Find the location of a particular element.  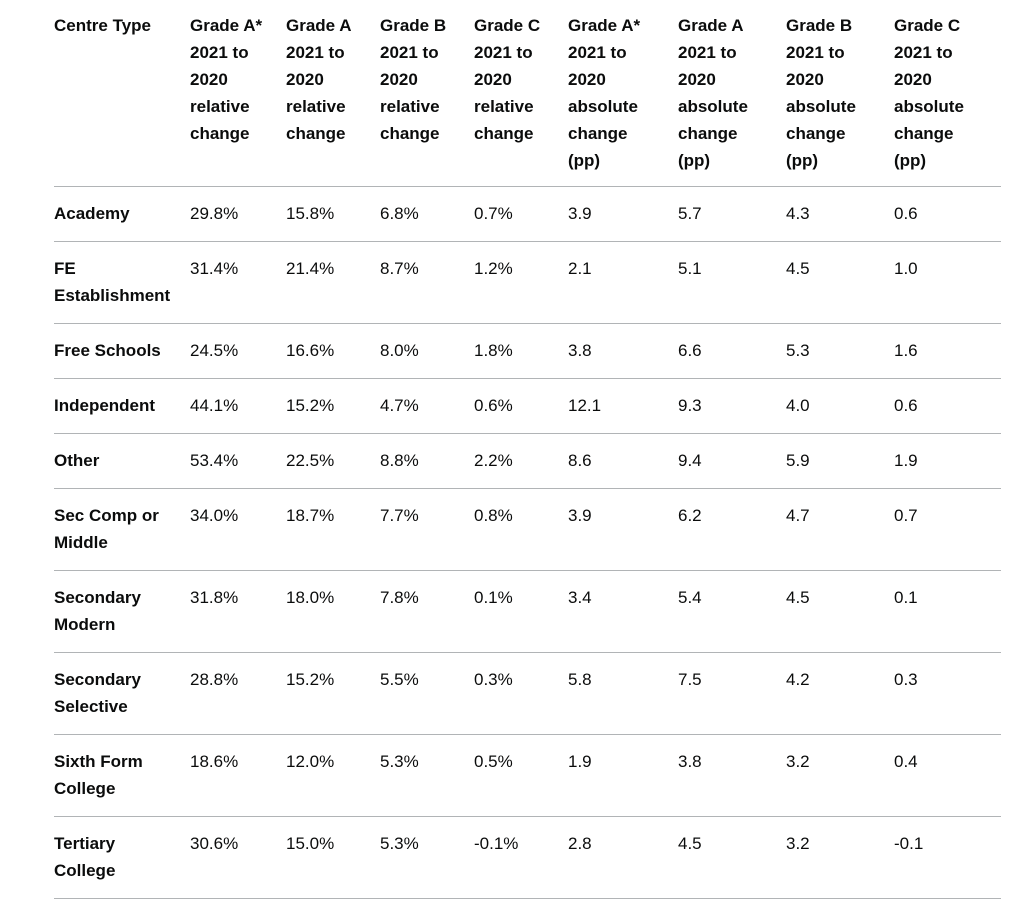

row-header: Sec Comp or Middle is located at coordinates (122, 529).